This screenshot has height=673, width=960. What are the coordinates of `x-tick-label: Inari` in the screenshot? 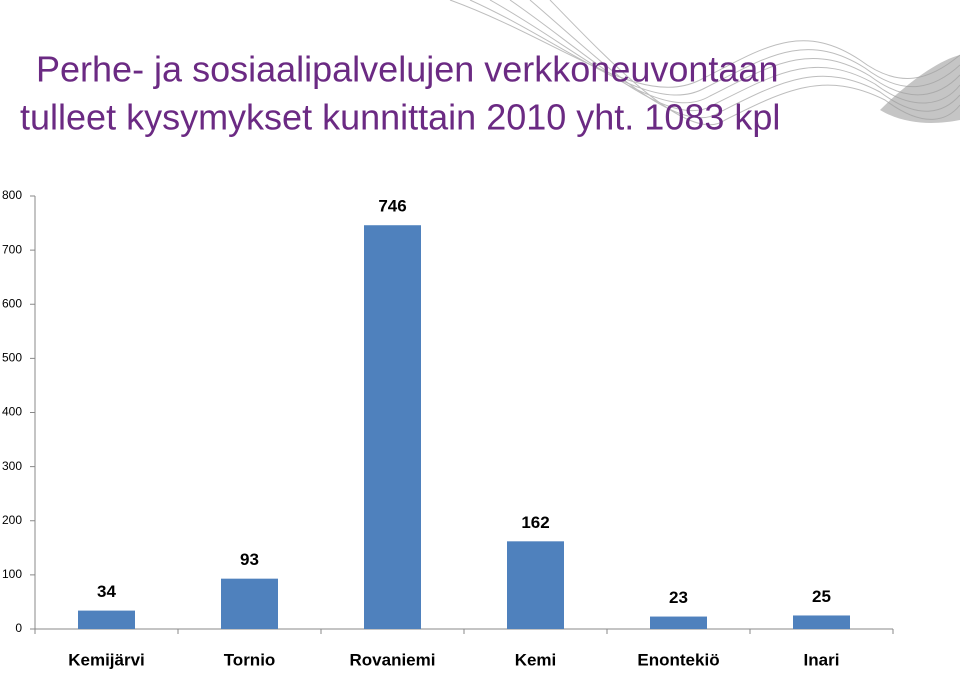 It's located at (822, 659).